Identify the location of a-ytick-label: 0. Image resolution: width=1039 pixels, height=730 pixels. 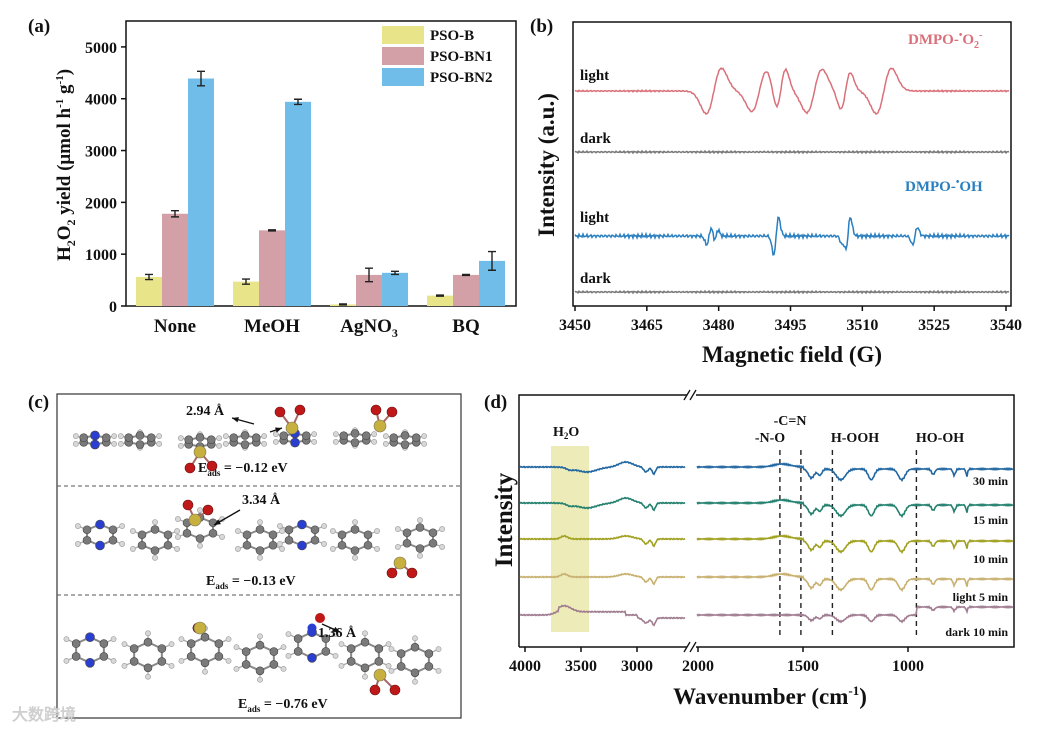
(113, 307).